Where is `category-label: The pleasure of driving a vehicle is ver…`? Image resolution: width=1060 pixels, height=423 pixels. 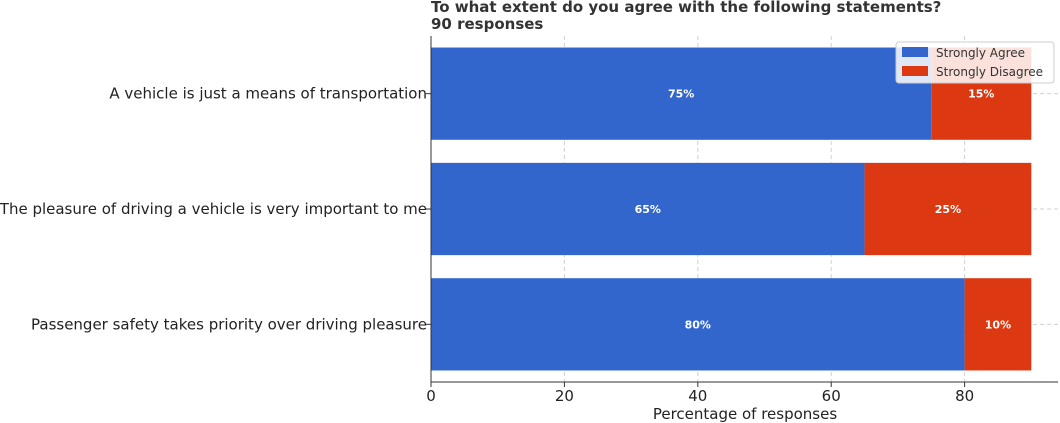 category-label: The pleasure of driving a vehicle is ver… is located at coordinates (213, 209).